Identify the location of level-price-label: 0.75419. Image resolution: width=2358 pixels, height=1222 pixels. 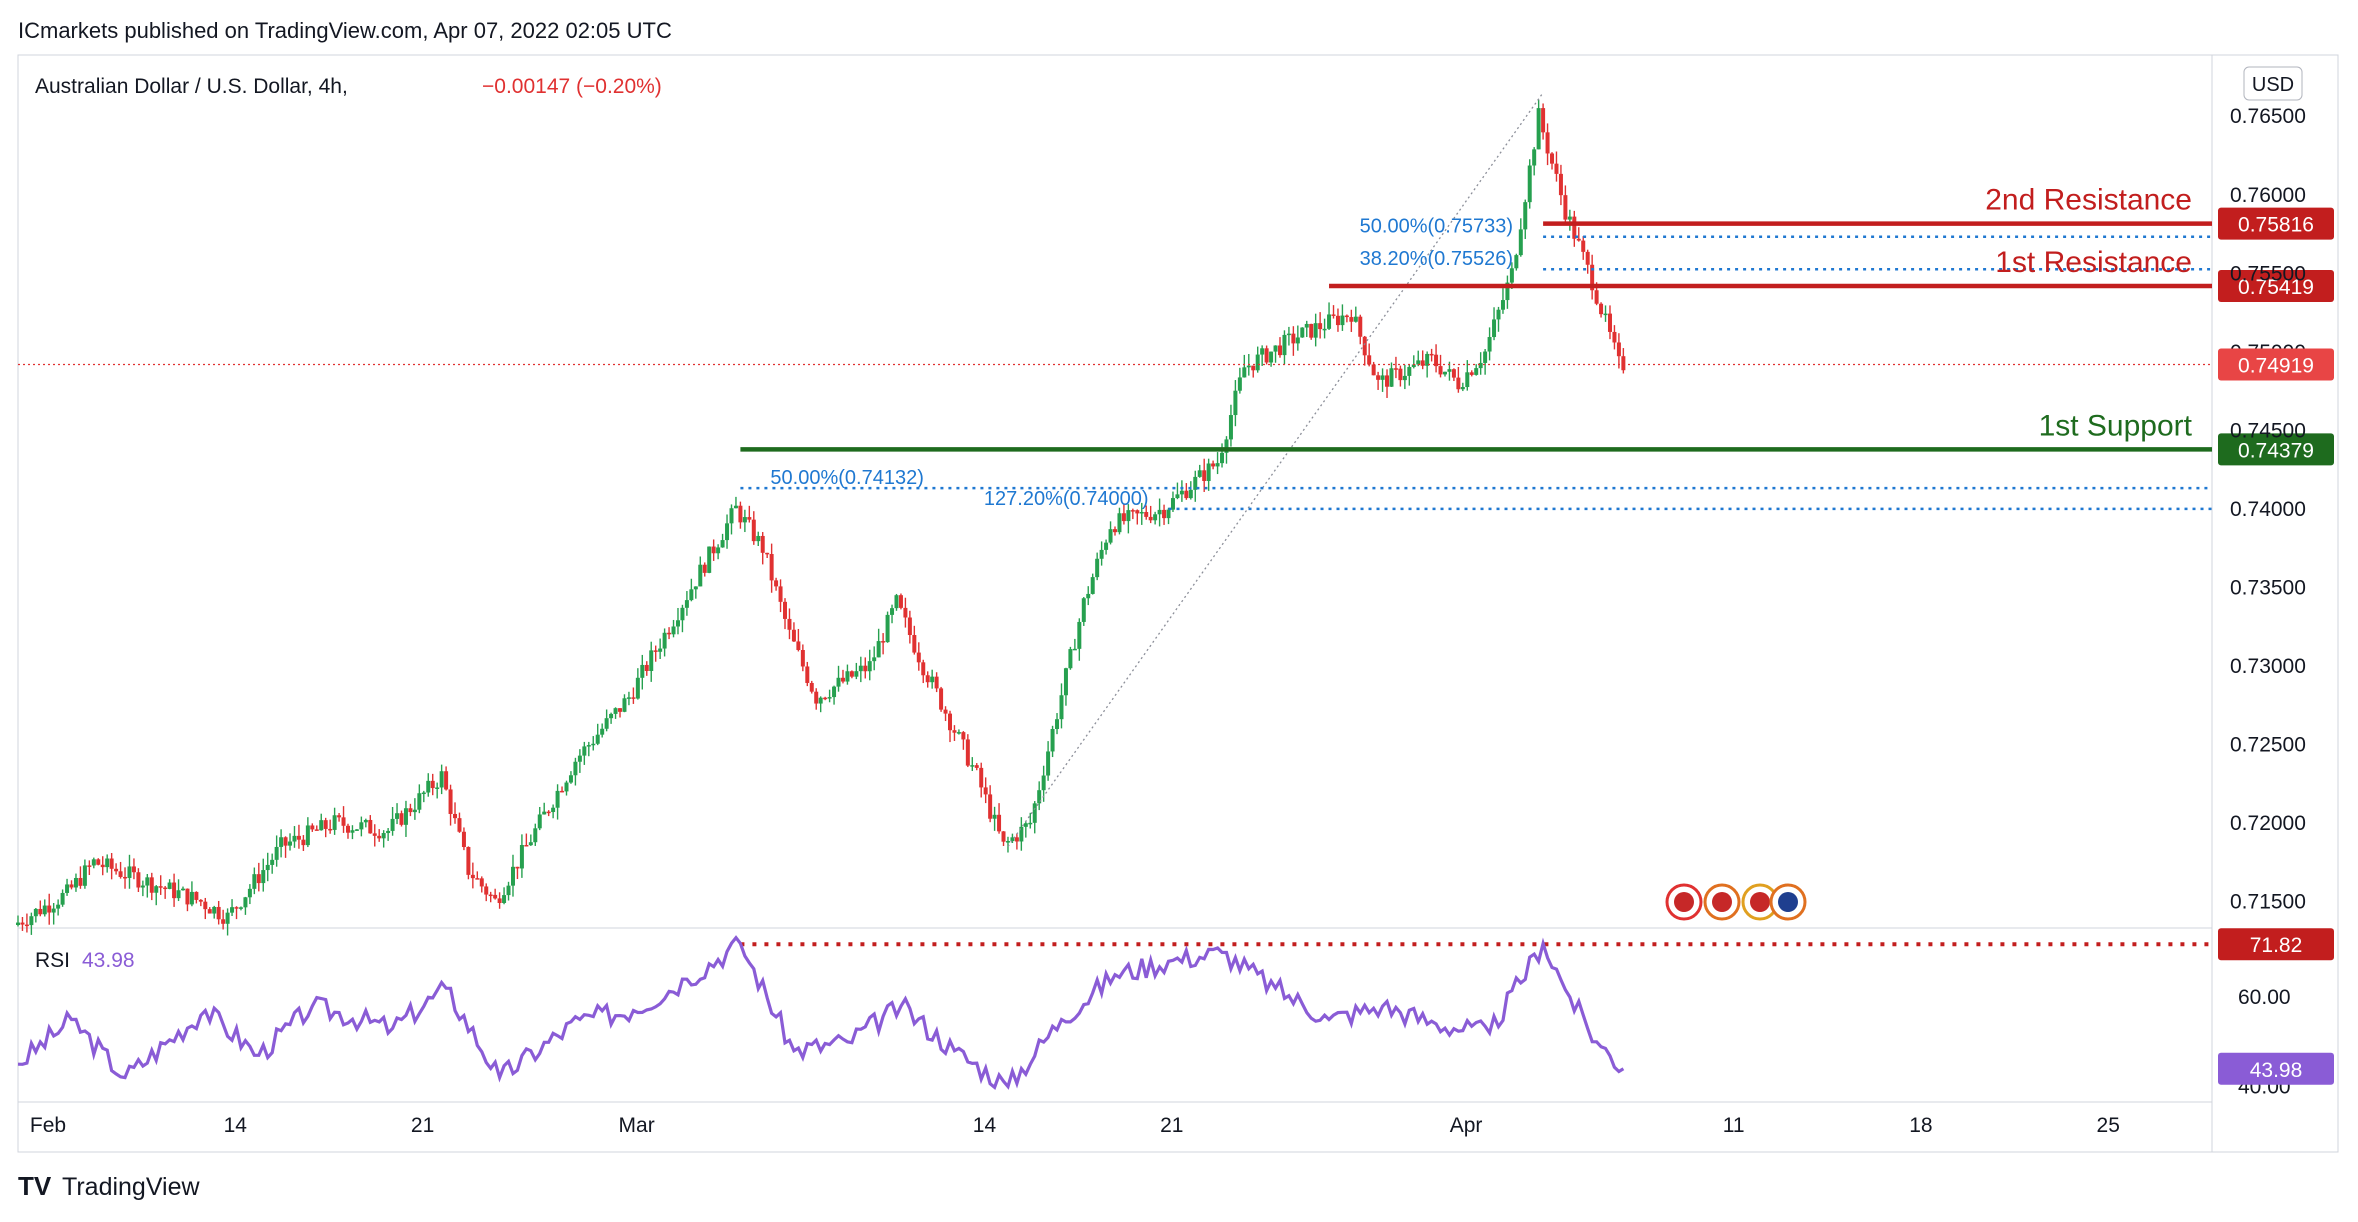
(2276, 287).